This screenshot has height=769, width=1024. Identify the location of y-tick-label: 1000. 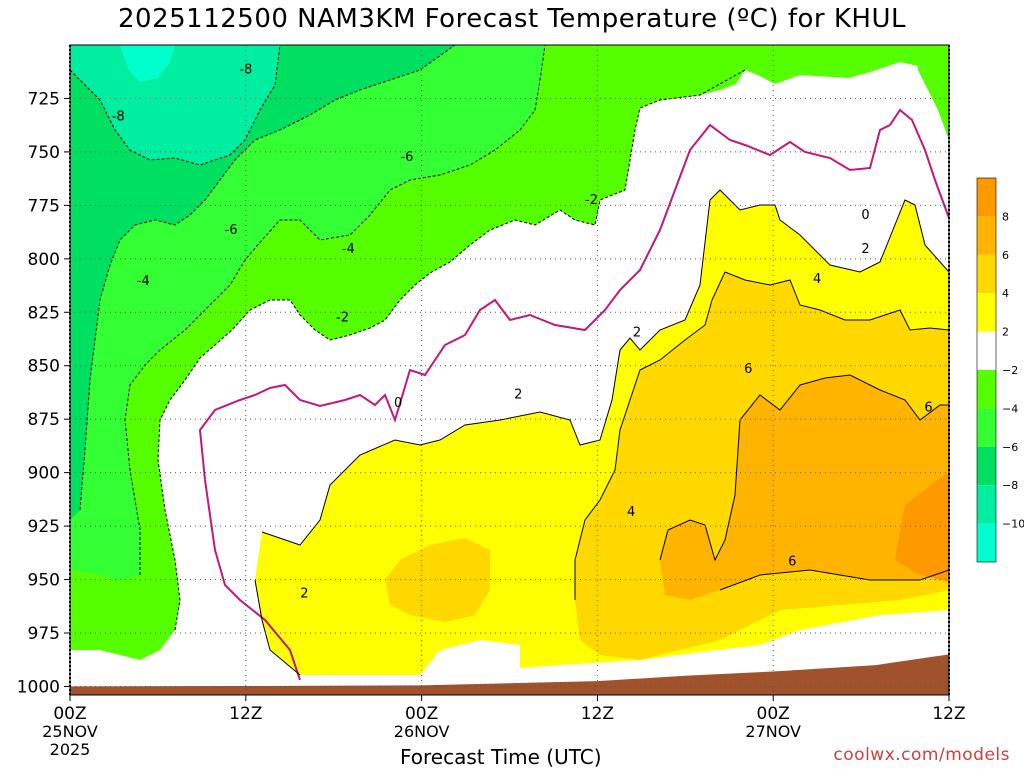
(38, 687).